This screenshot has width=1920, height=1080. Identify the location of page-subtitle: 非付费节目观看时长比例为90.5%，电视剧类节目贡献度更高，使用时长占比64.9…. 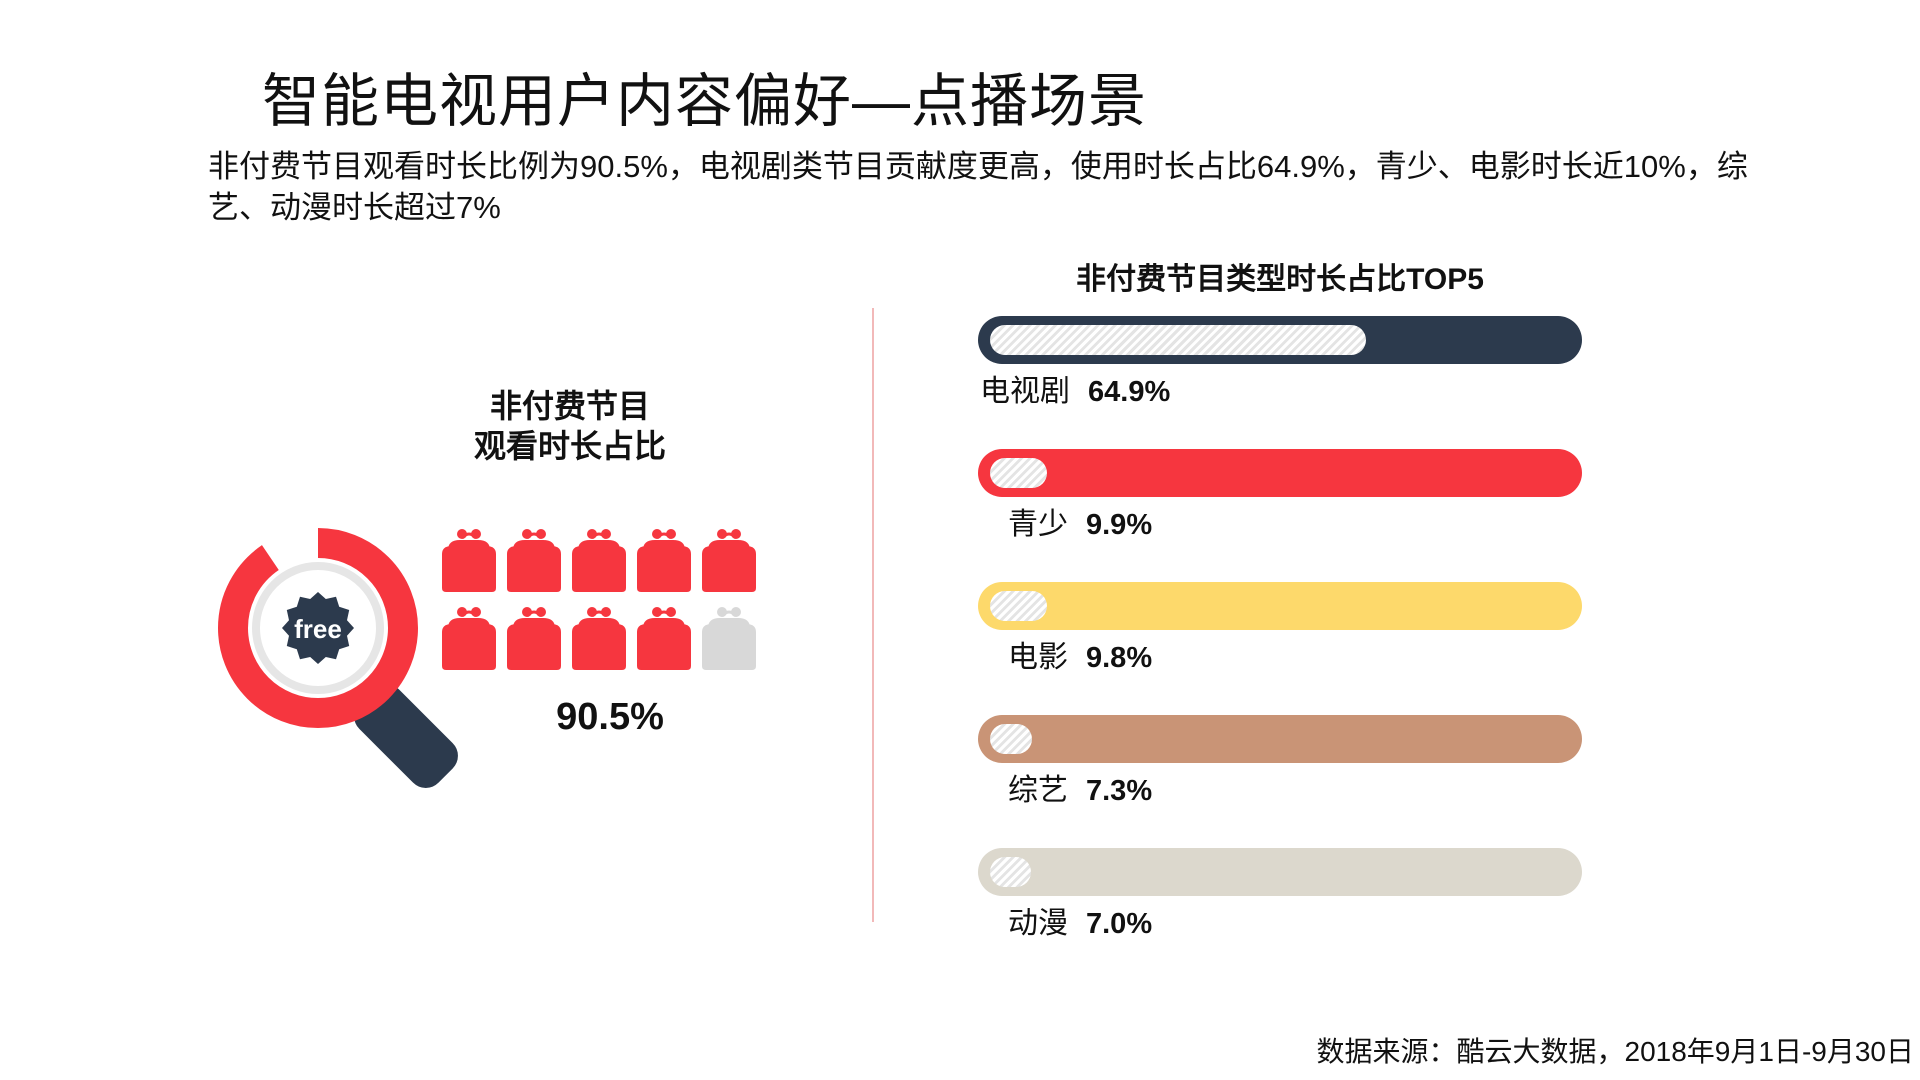
(978, 187).